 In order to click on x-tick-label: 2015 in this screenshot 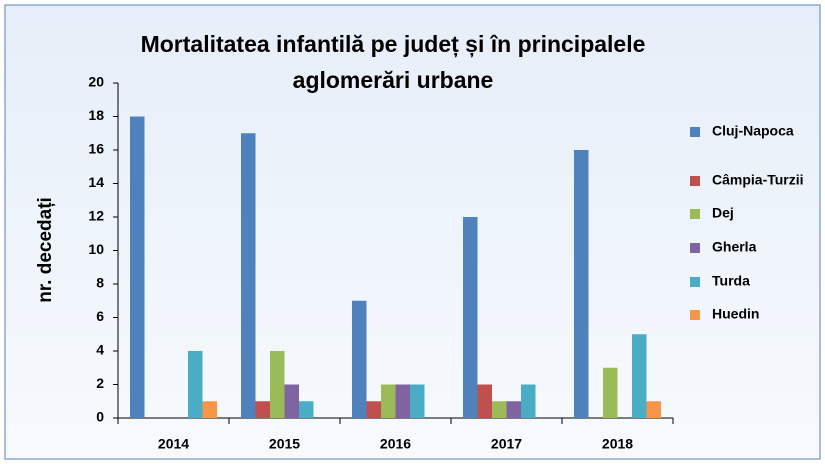, I will do `click(284, 444)`.